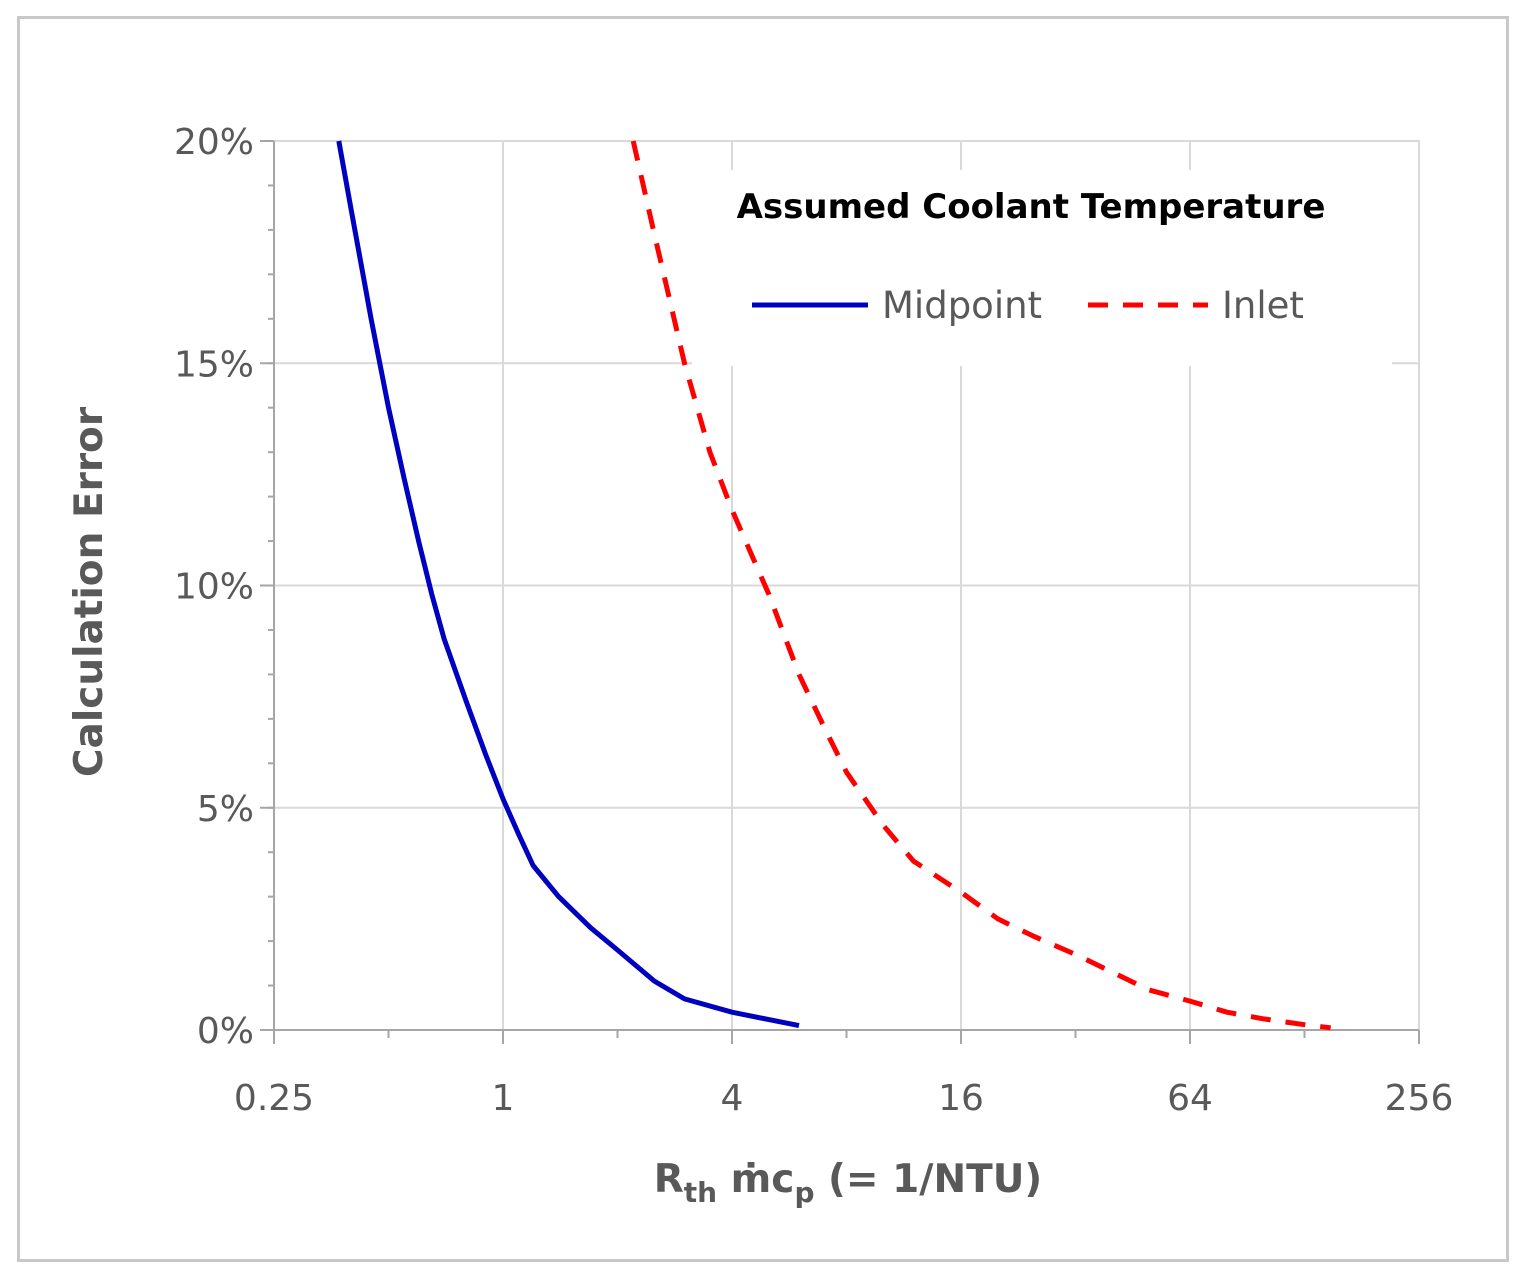 This screenshot has width=1524, height=1278. Describe the element at coordinates (214, 364) in the screenshot. I see `y-tick-label: 15%` at that location.